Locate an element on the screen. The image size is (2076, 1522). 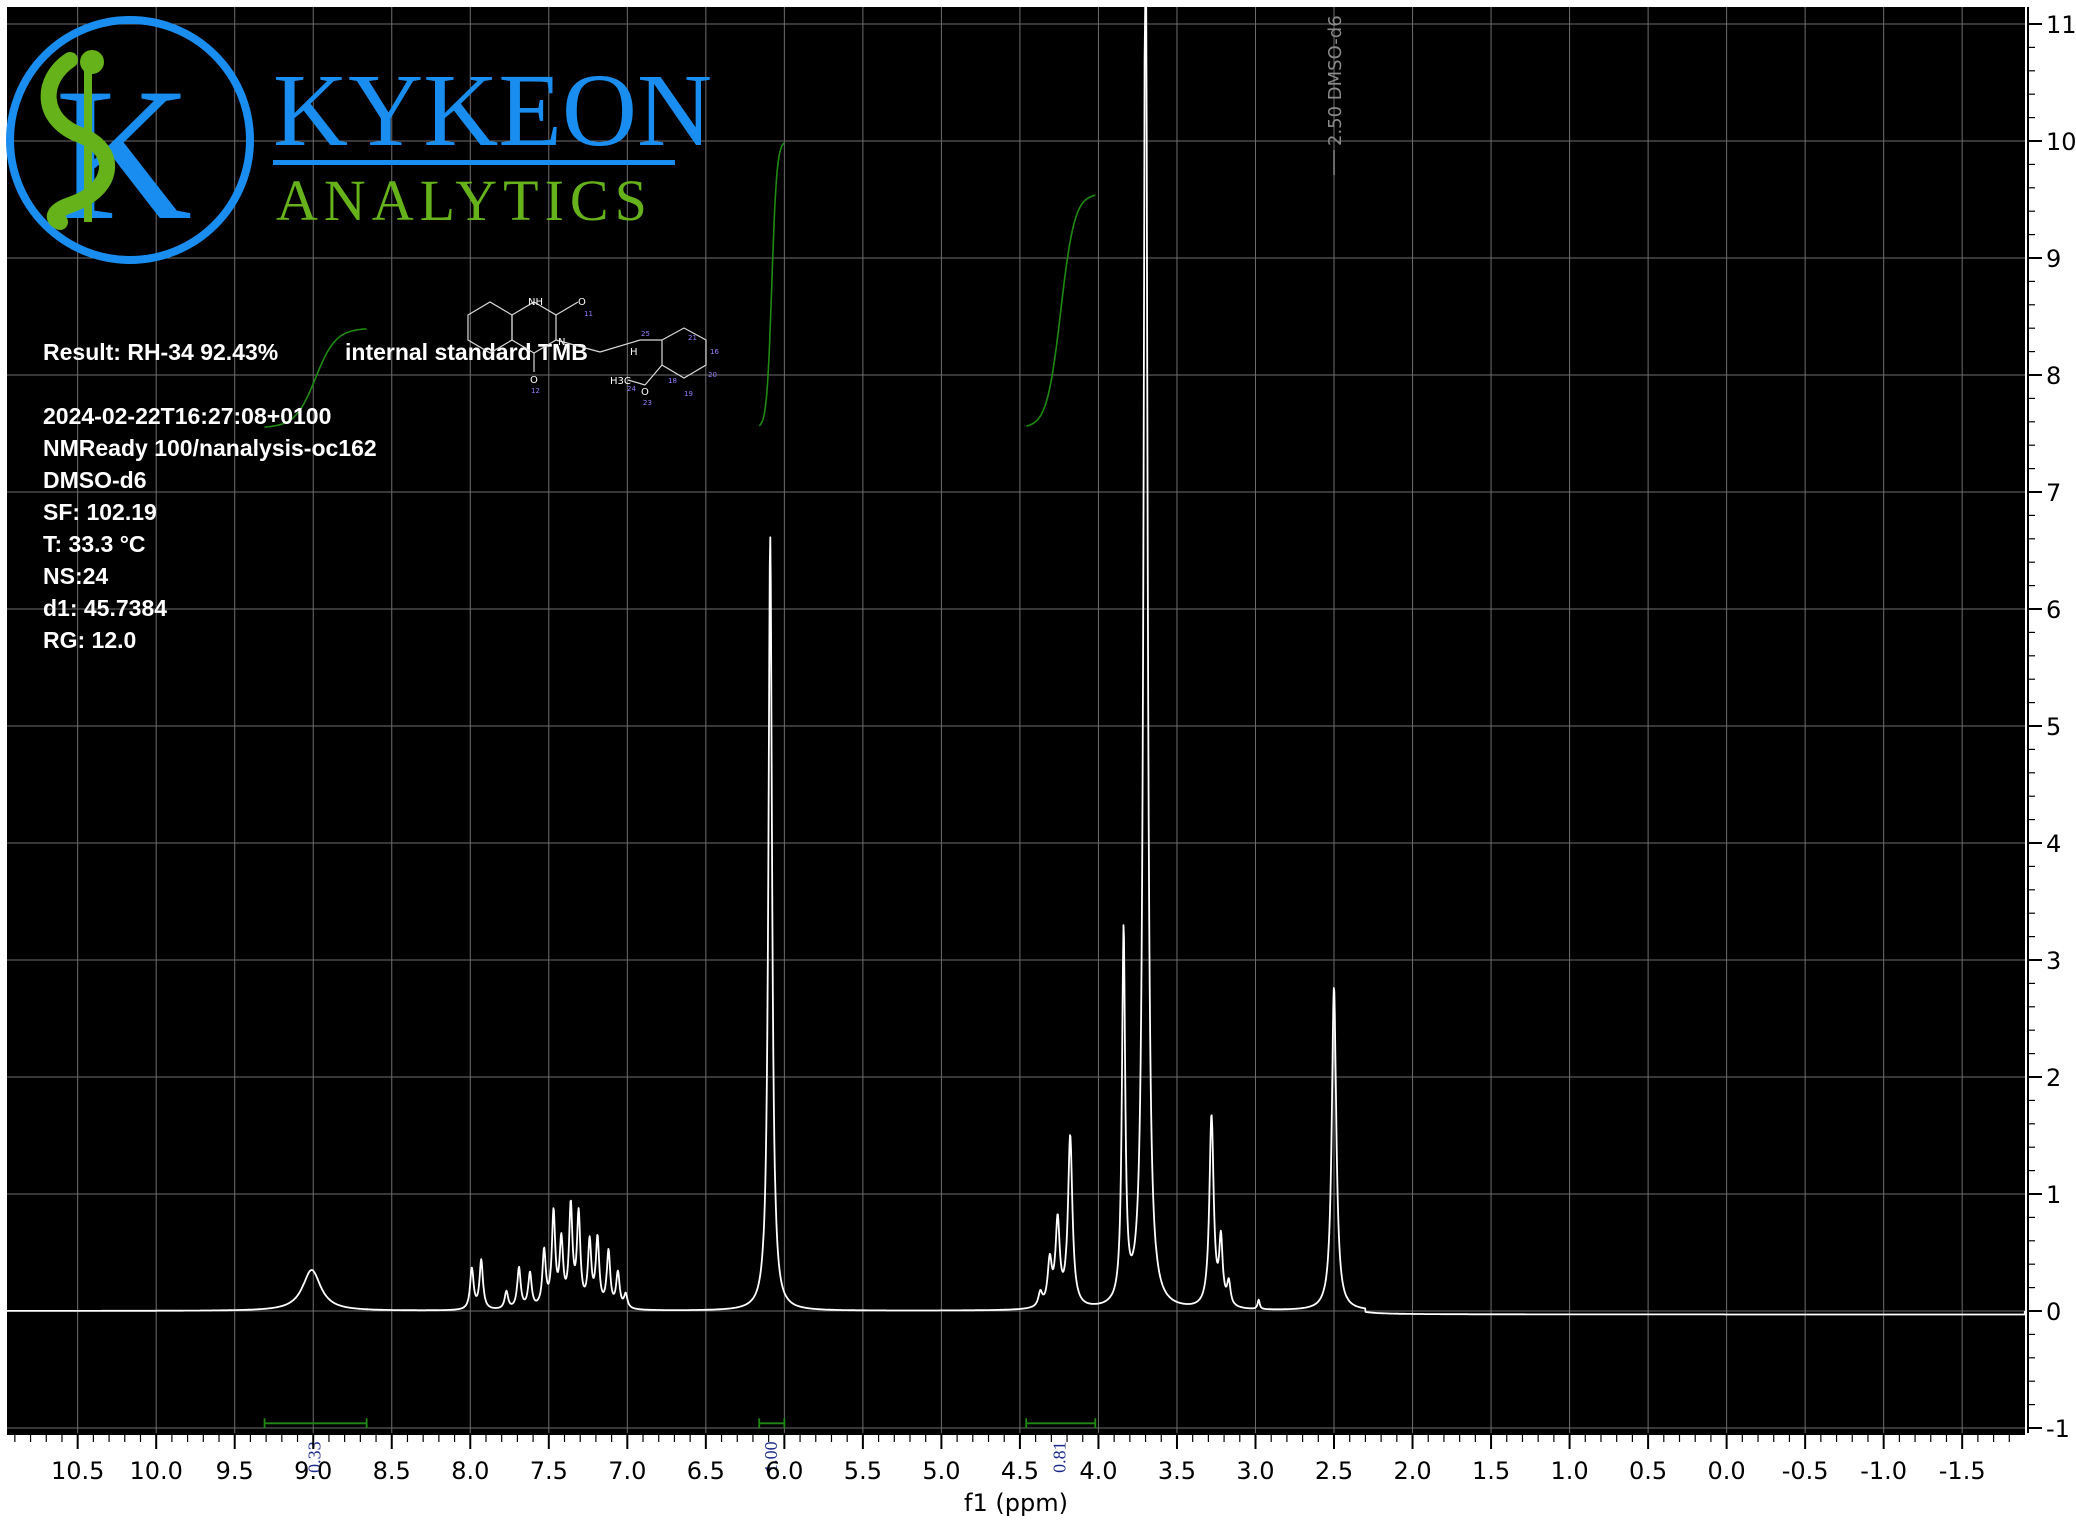
x-tick-label: 9.0 is located at coordinates (313, 1471).